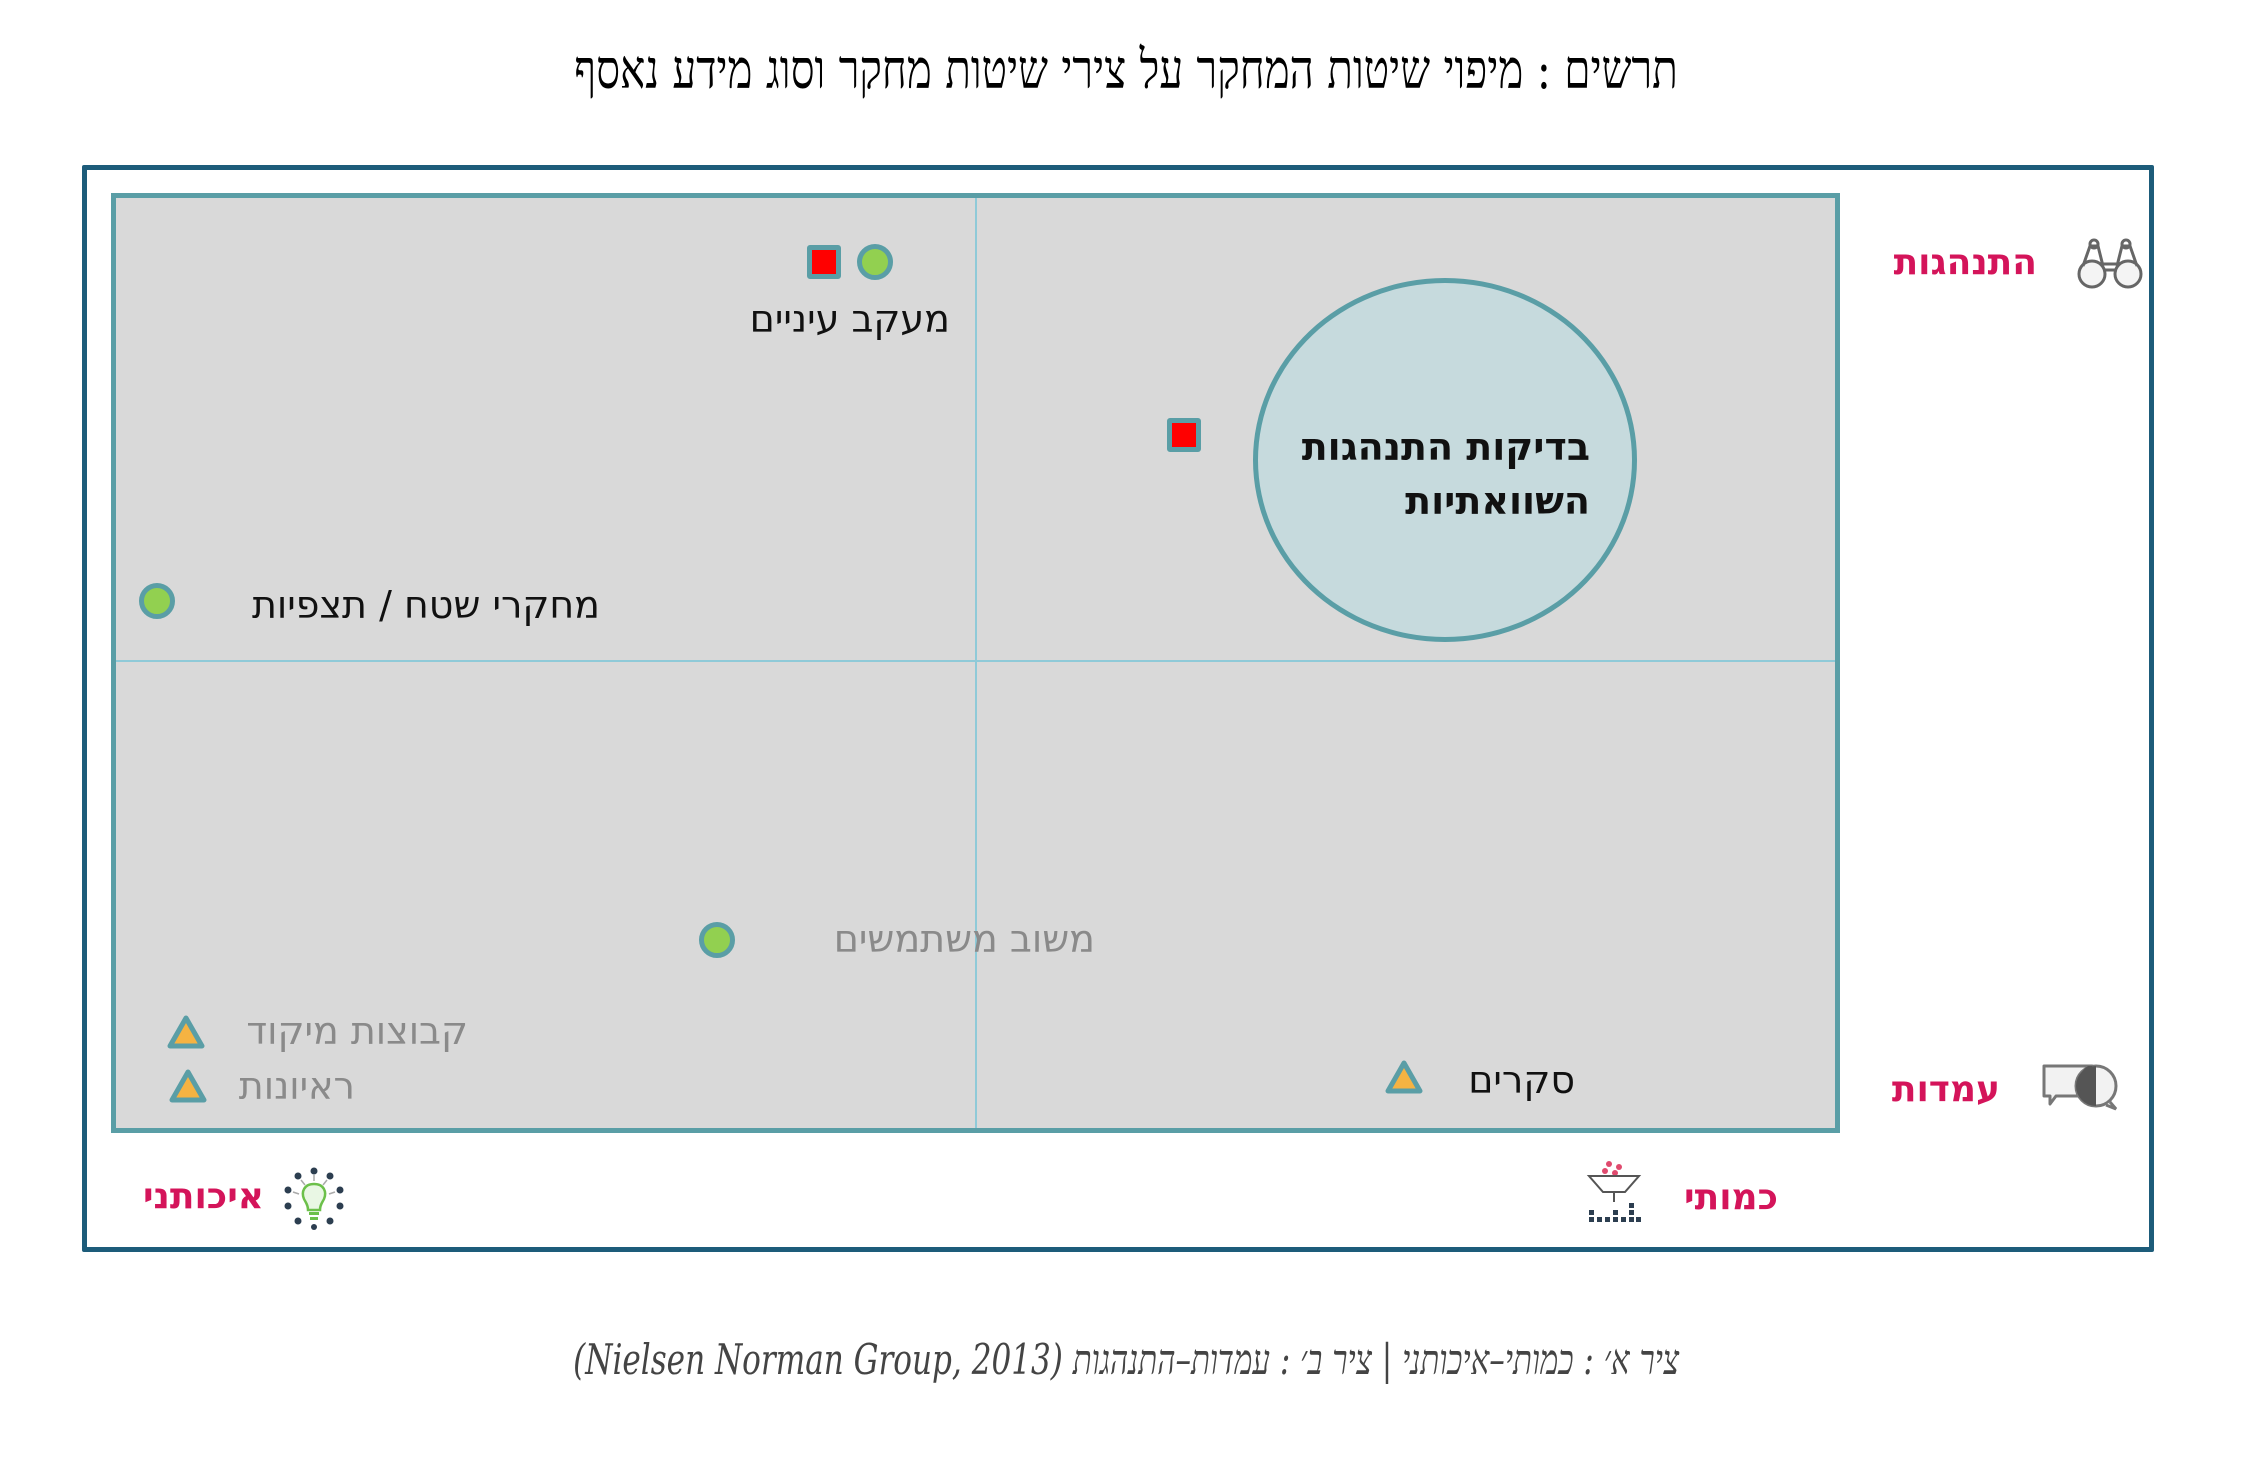 The image size is (2251, 1459). What do you see at coordinates (1945, 1089) in the screenshot?
I see `axis-label-attitudes: עמדות` at bounding box center [1945, 1089].